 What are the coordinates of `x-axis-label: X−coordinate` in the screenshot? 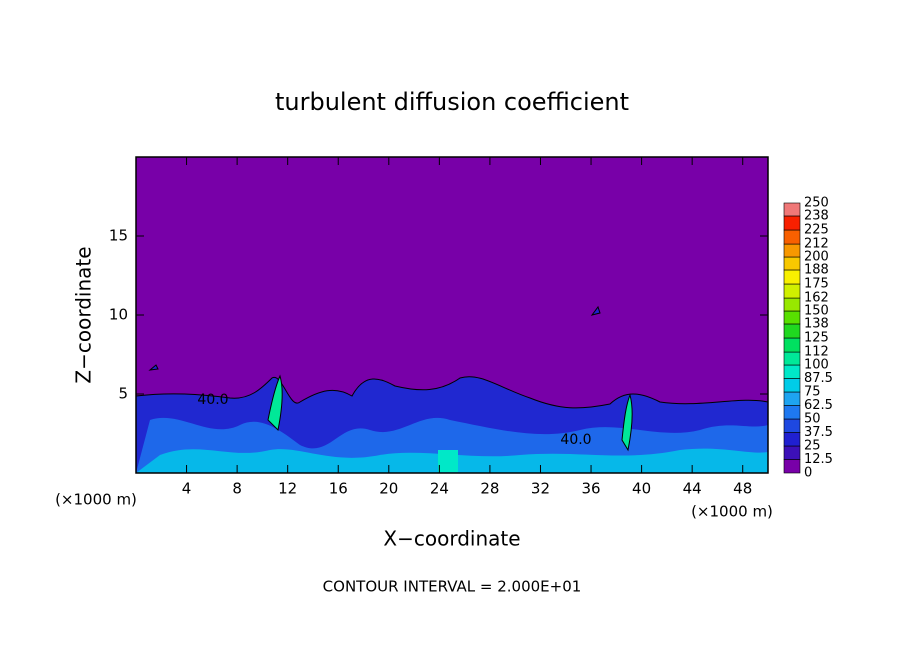 It's located at (451, 539).